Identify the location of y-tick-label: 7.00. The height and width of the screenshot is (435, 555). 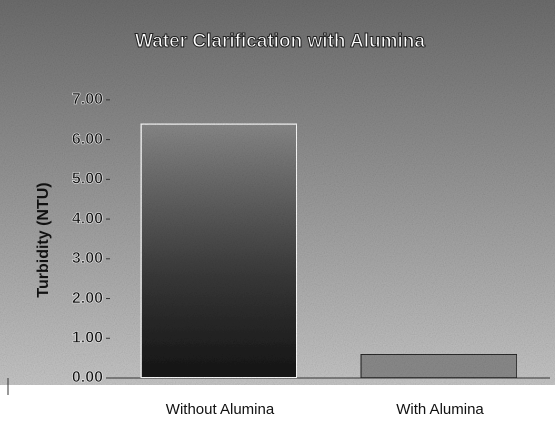
(87, 99).